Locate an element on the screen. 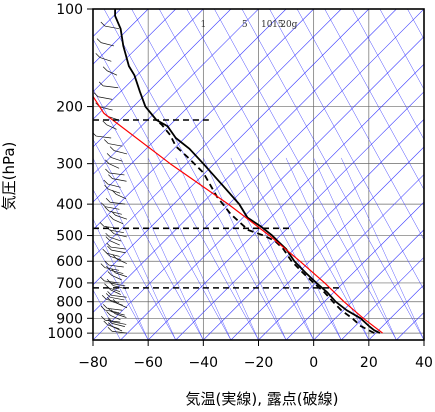 This screenshot has width=435, height=412. y-tick-label: 600 is located at coordinates (69, 262).